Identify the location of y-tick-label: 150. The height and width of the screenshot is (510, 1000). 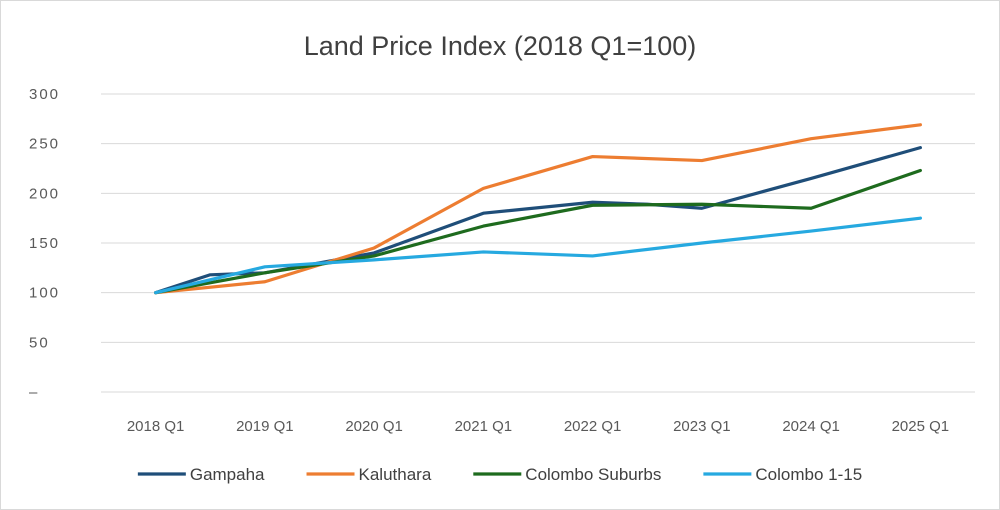
(44, 243).